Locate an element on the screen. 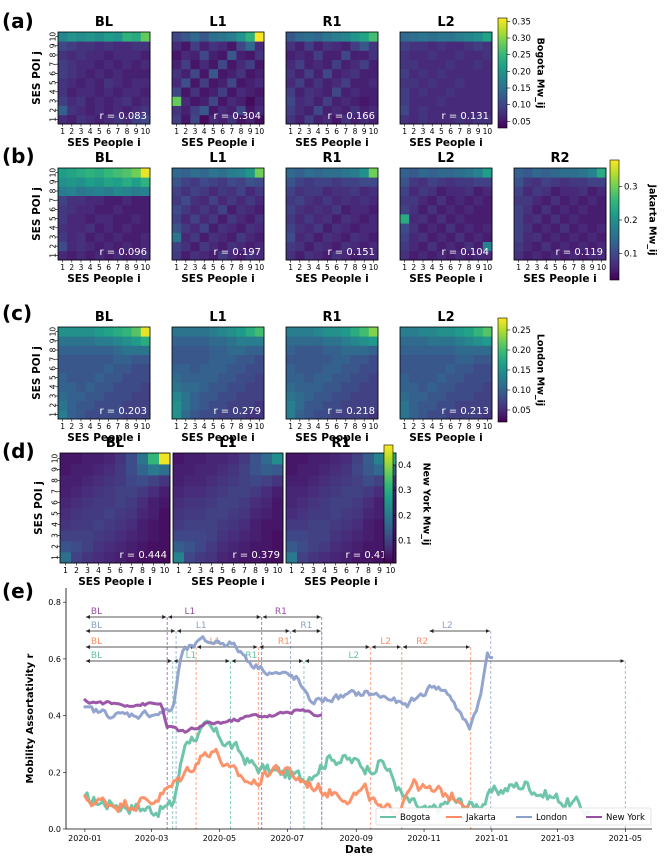  colorbar-tick-label: 0.4 is located at coordinates (405, 466).